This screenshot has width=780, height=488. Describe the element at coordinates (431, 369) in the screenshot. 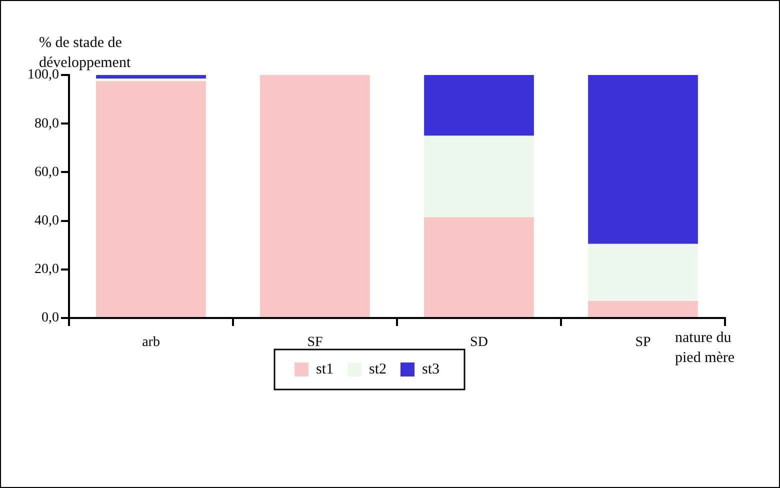

I see `legend-label: st3` at that location.